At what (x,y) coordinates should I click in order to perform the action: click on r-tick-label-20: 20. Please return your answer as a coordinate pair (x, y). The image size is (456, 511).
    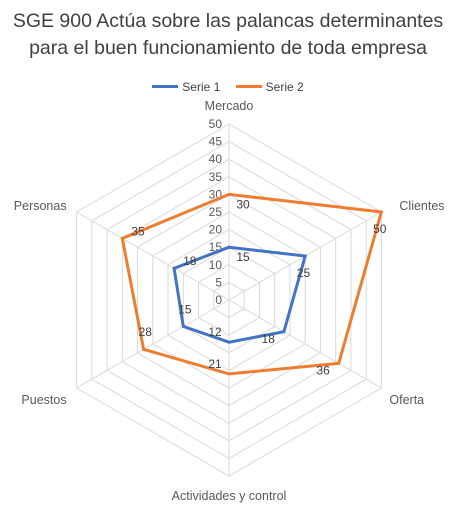
    Looking at the image, I should click on (216, 230).